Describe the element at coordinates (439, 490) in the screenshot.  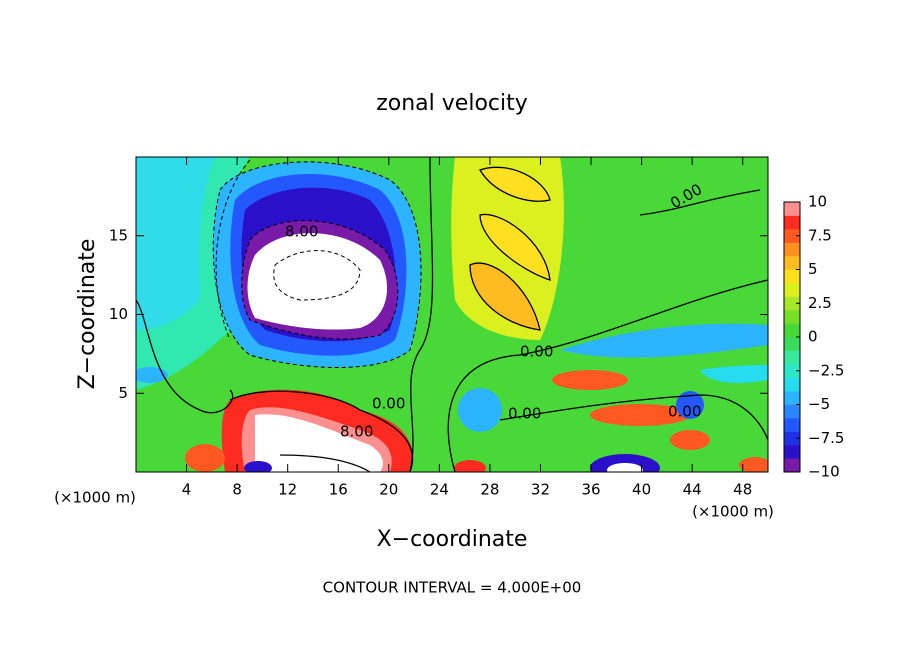
I see `x-tick-label: 24` at that location.